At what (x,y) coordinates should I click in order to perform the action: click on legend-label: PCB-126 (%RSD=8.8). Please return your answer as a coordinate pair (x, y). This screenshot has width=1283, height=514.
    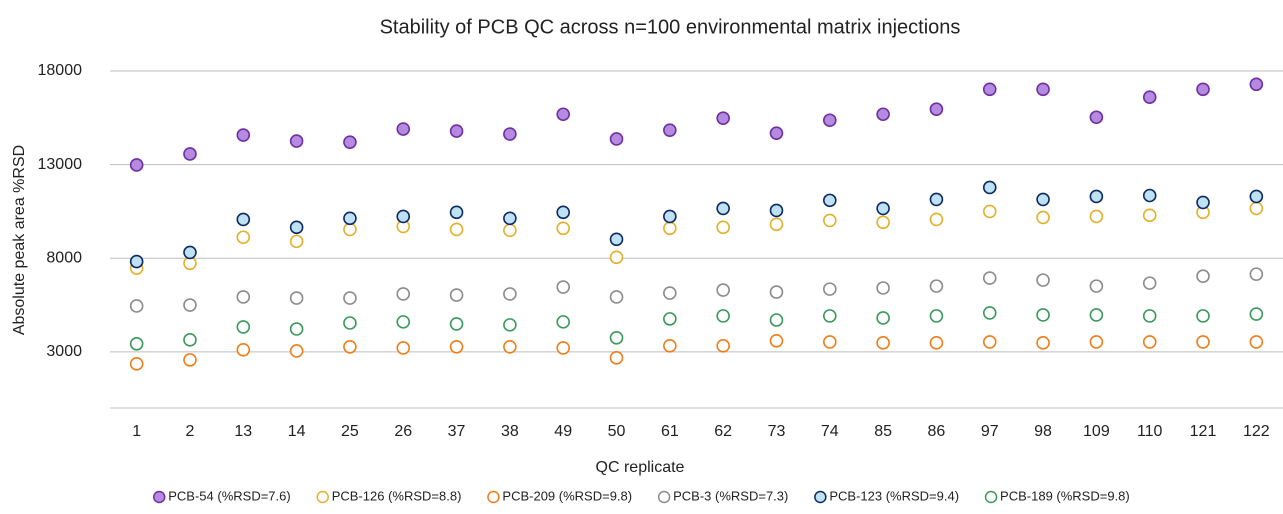
    Looking at the image, I should click on (397, 495).